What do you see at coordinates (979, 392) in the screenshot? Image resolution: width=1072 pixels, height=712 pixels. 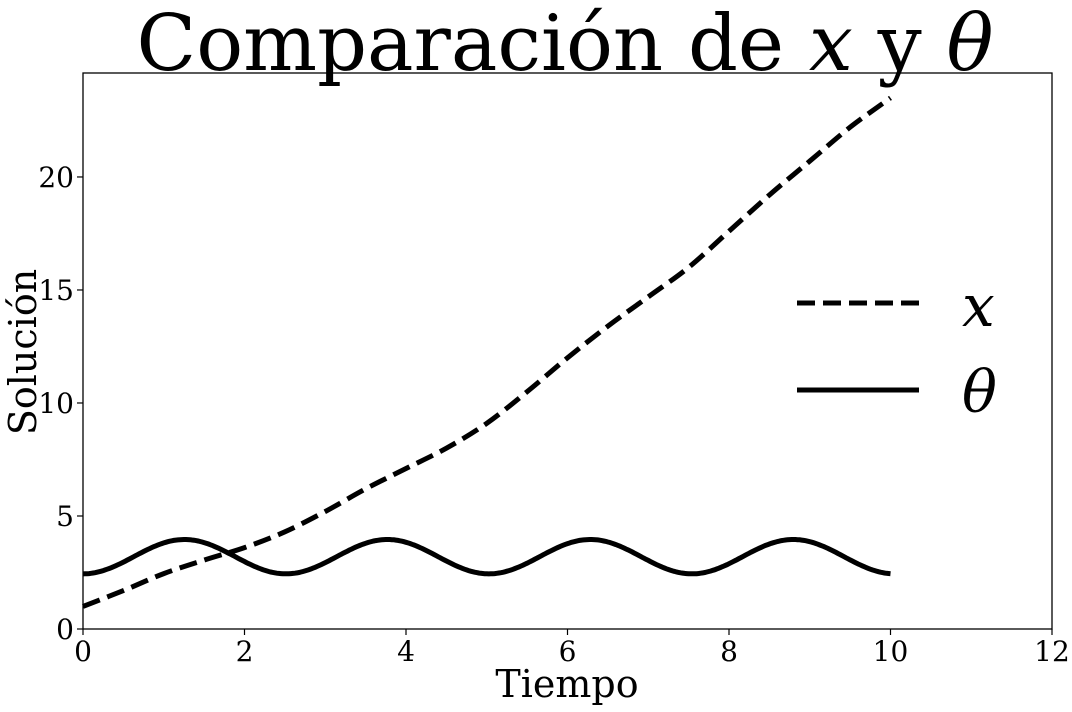 I see `legend-label-theta: θ` at bounding box center [979, 392].